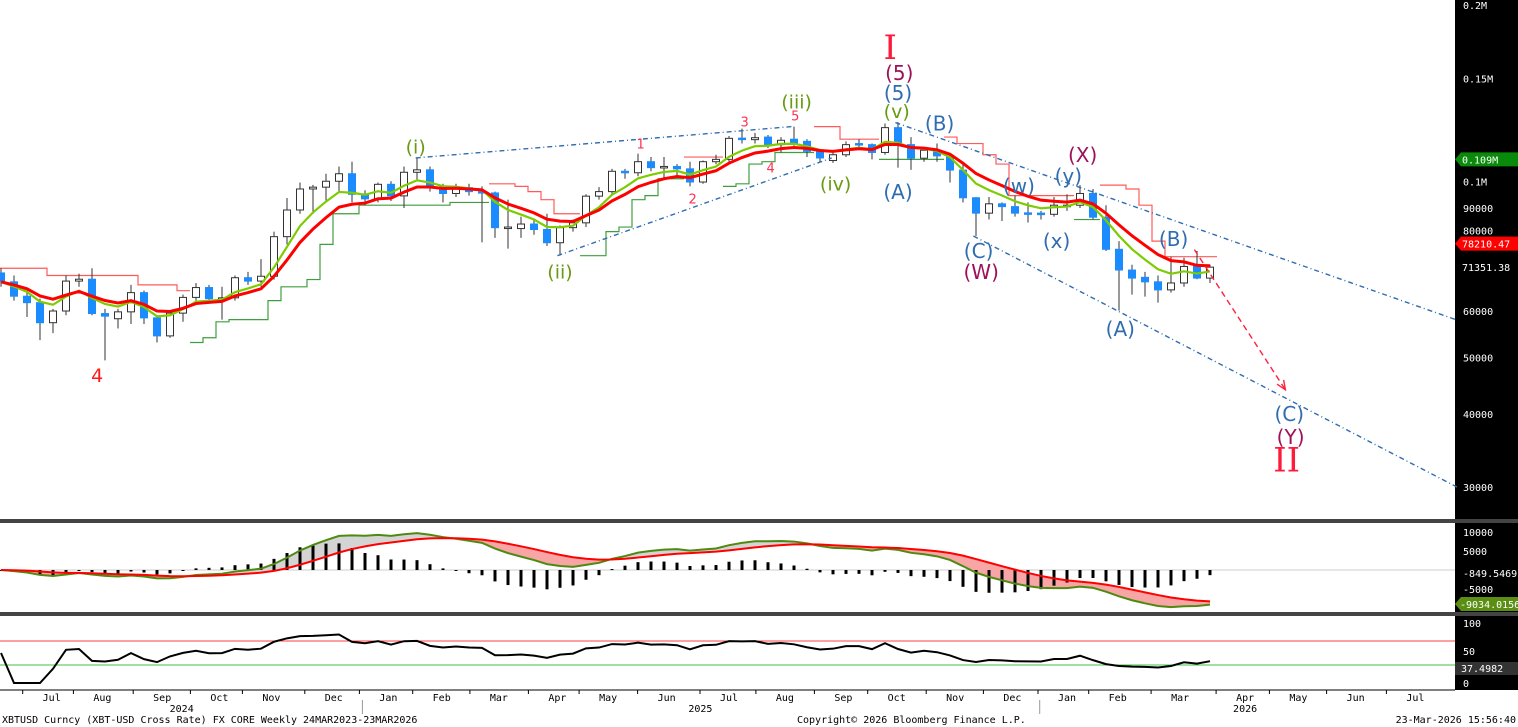  Describe the element at coordinates (770, 169) in the screenshot. I see `wave-label: 4` at that location.